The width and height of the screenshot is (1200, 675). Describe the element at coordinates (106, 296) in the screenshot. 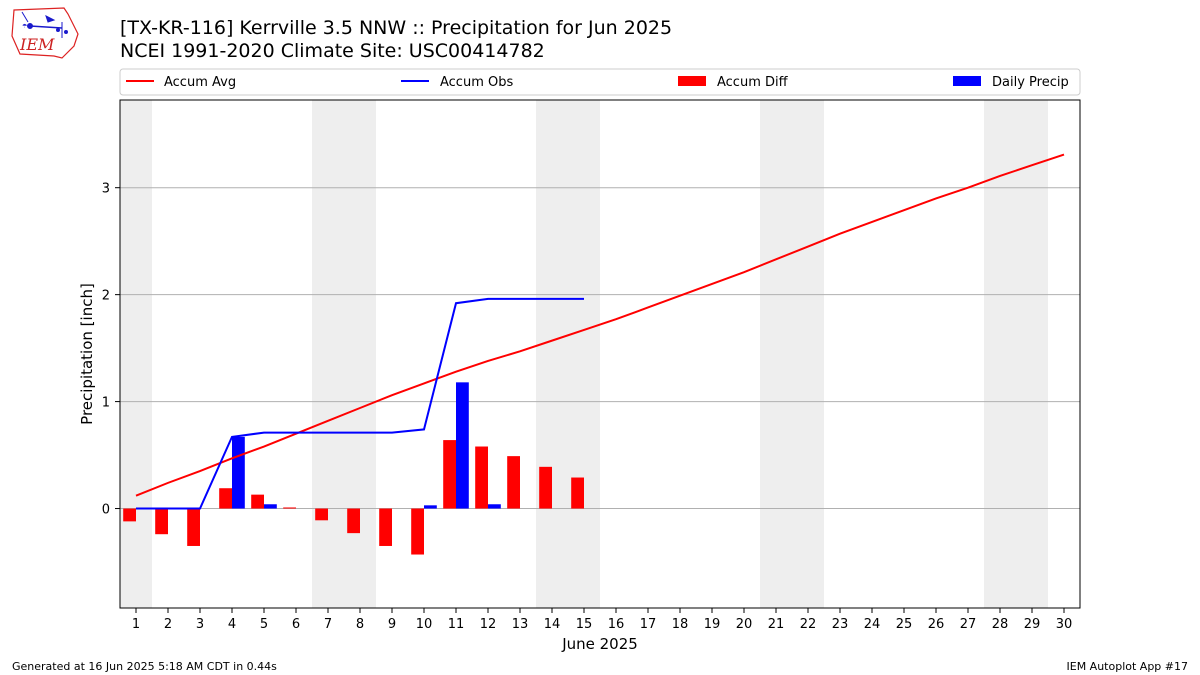

I see `y-tick-label: 2` at that location.